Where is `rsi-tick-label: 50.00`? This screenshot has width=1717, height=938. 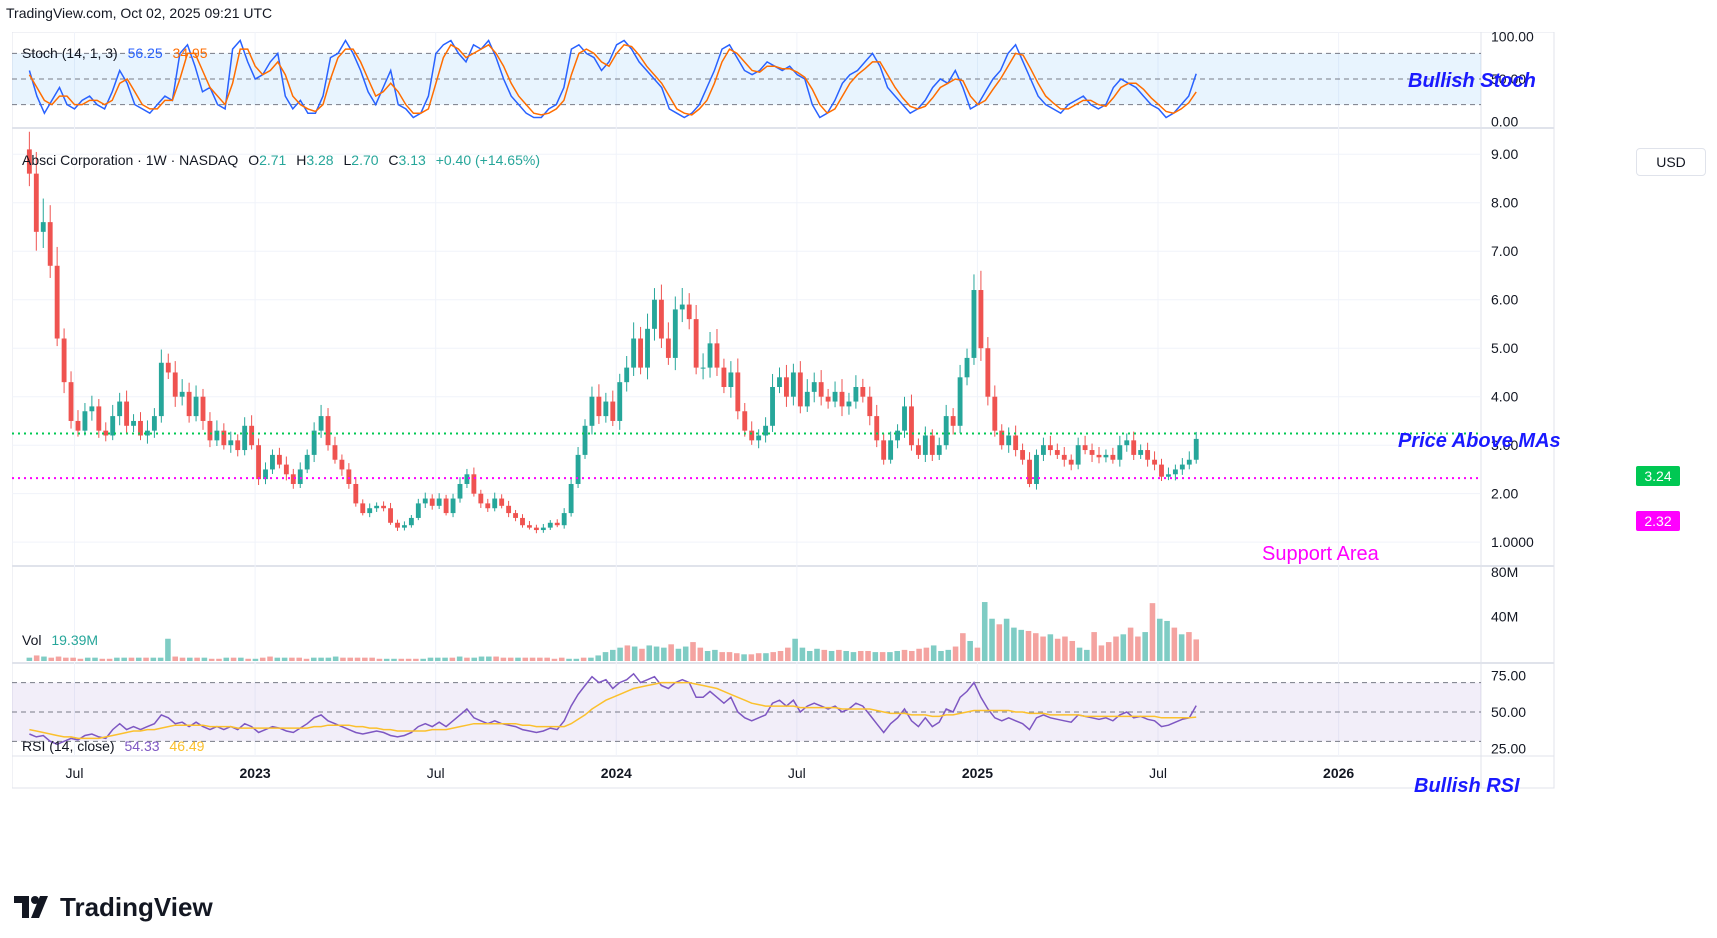 rsi-tick-label: 50.00 is located at coordinates (1508, 712).